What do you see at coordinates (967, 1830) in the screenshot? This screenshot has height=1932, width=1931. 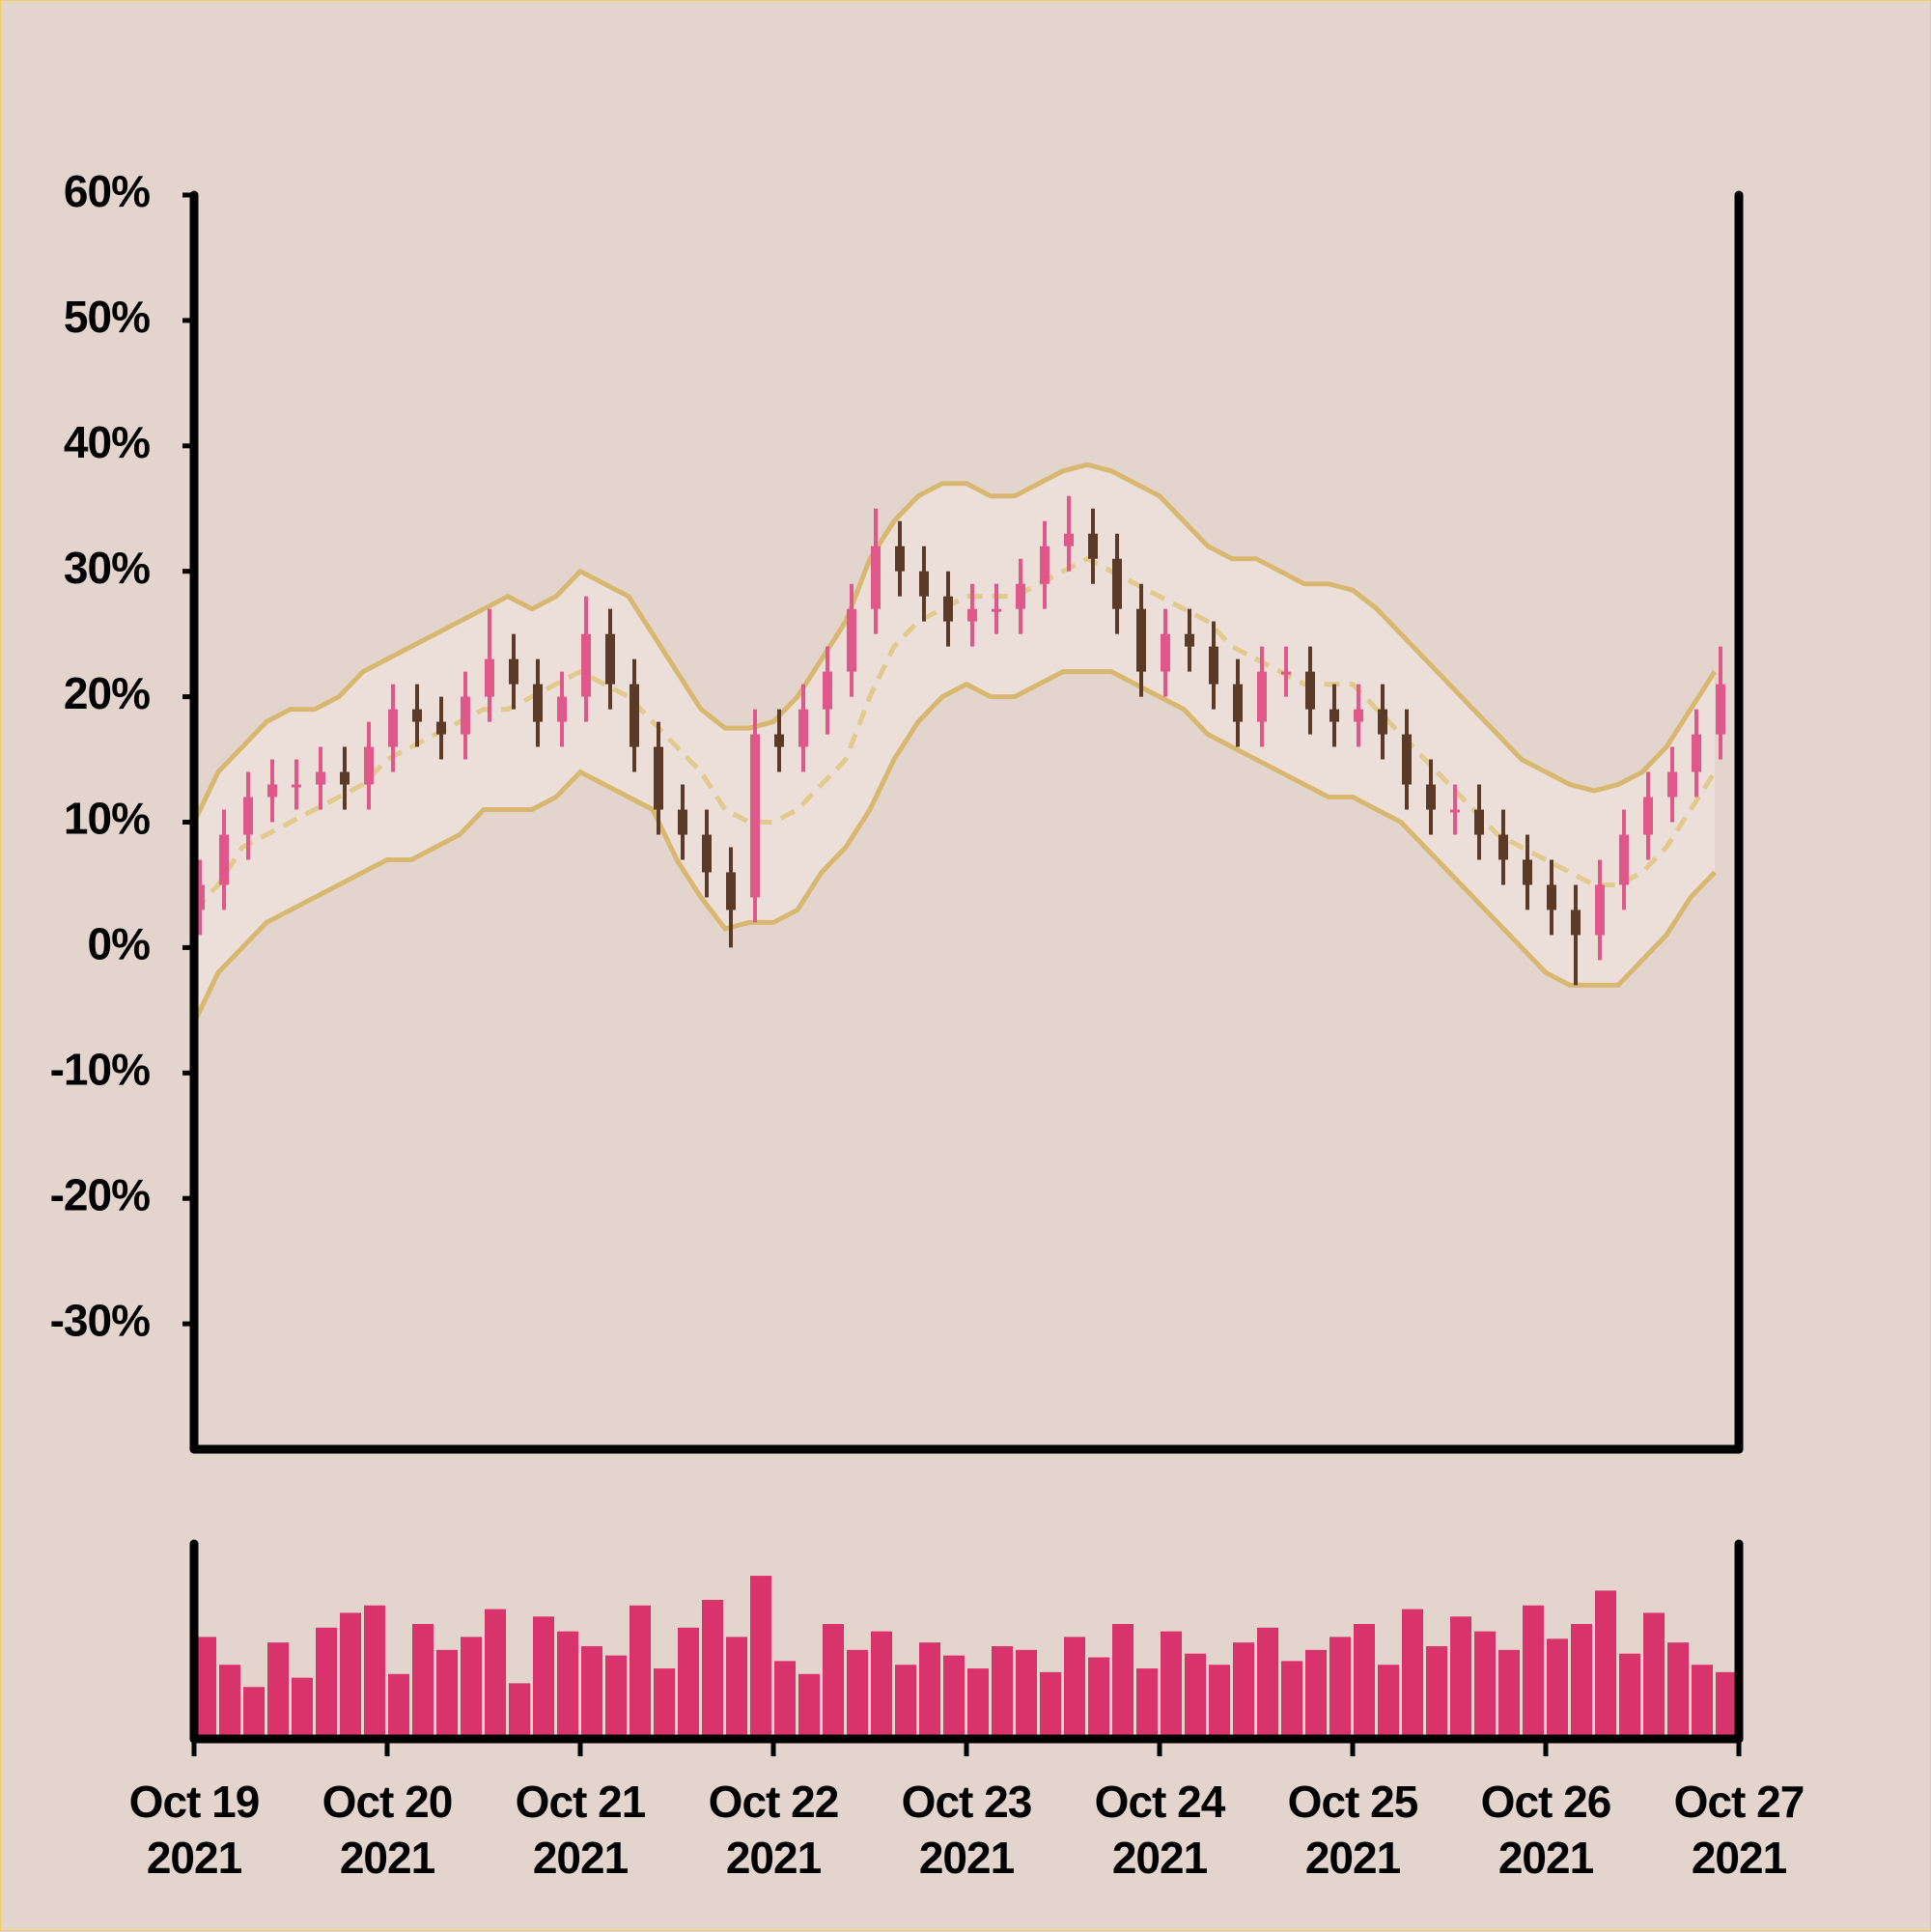 I see `x-tick-label: Oct 23 2021` at bounding box center [967, 1830].